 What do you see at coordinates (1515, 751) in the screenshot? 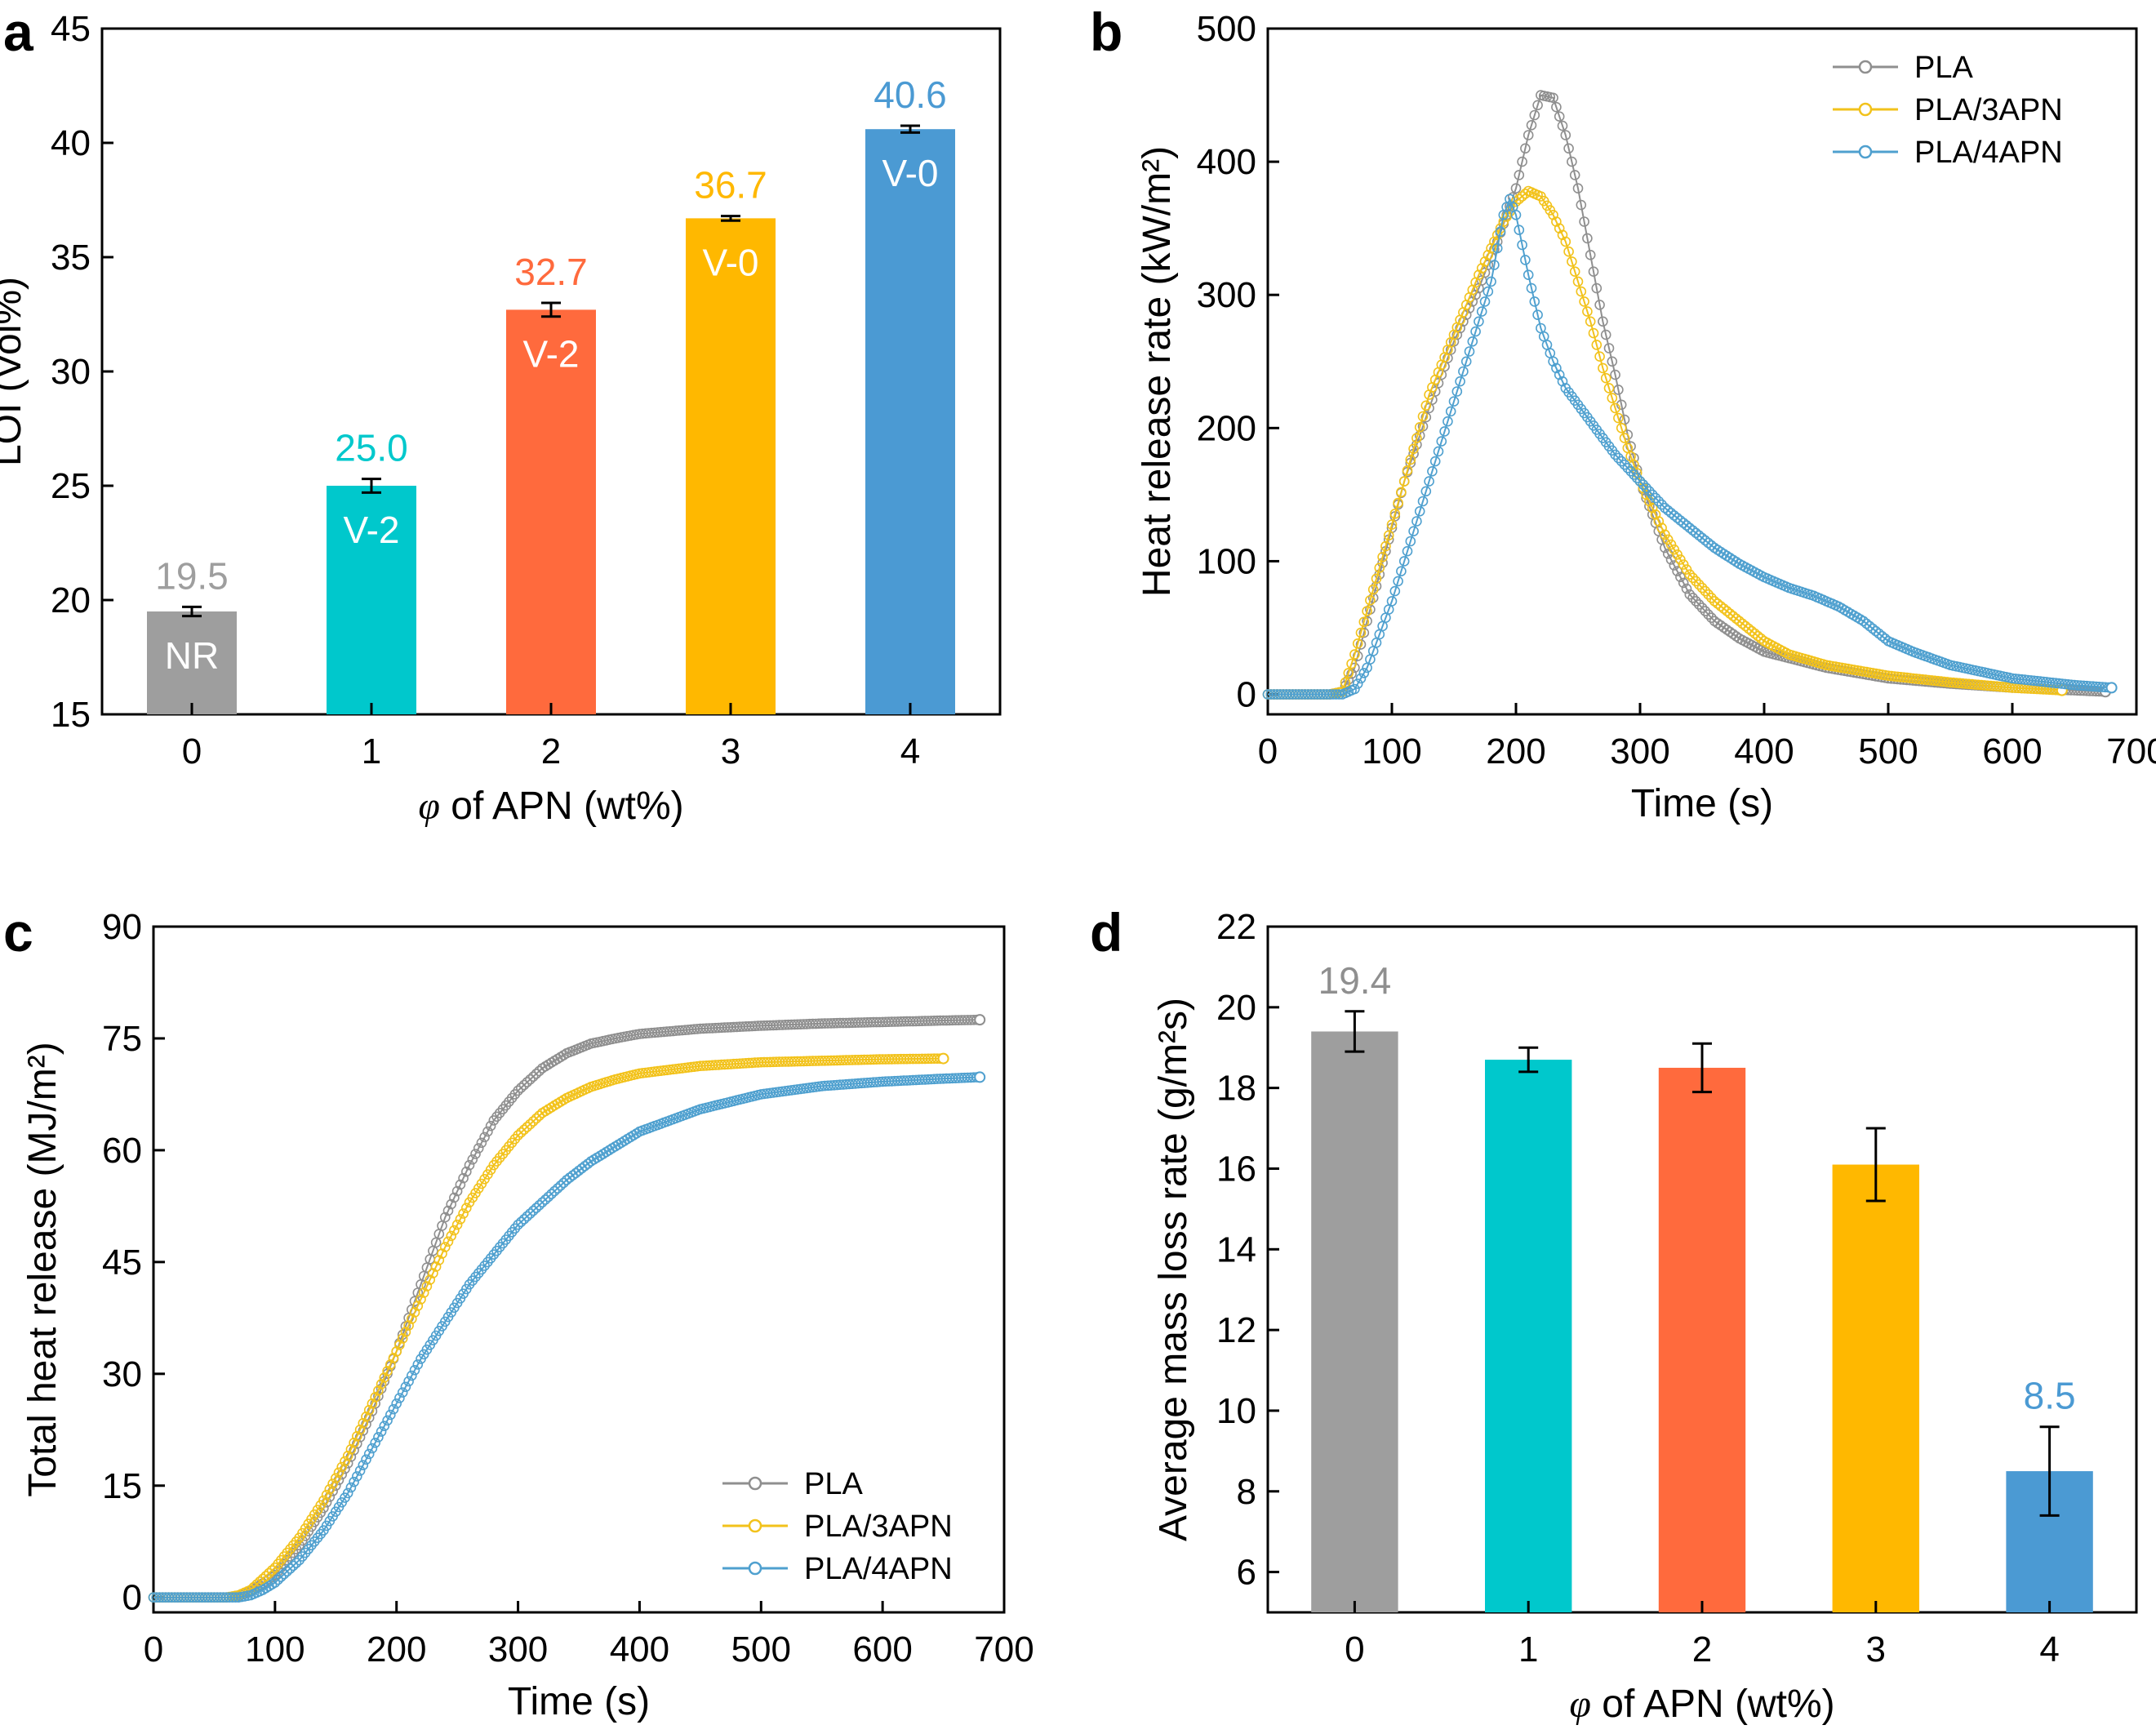
I see `x-tick-label: 200` at bounding box center [1515, 751].